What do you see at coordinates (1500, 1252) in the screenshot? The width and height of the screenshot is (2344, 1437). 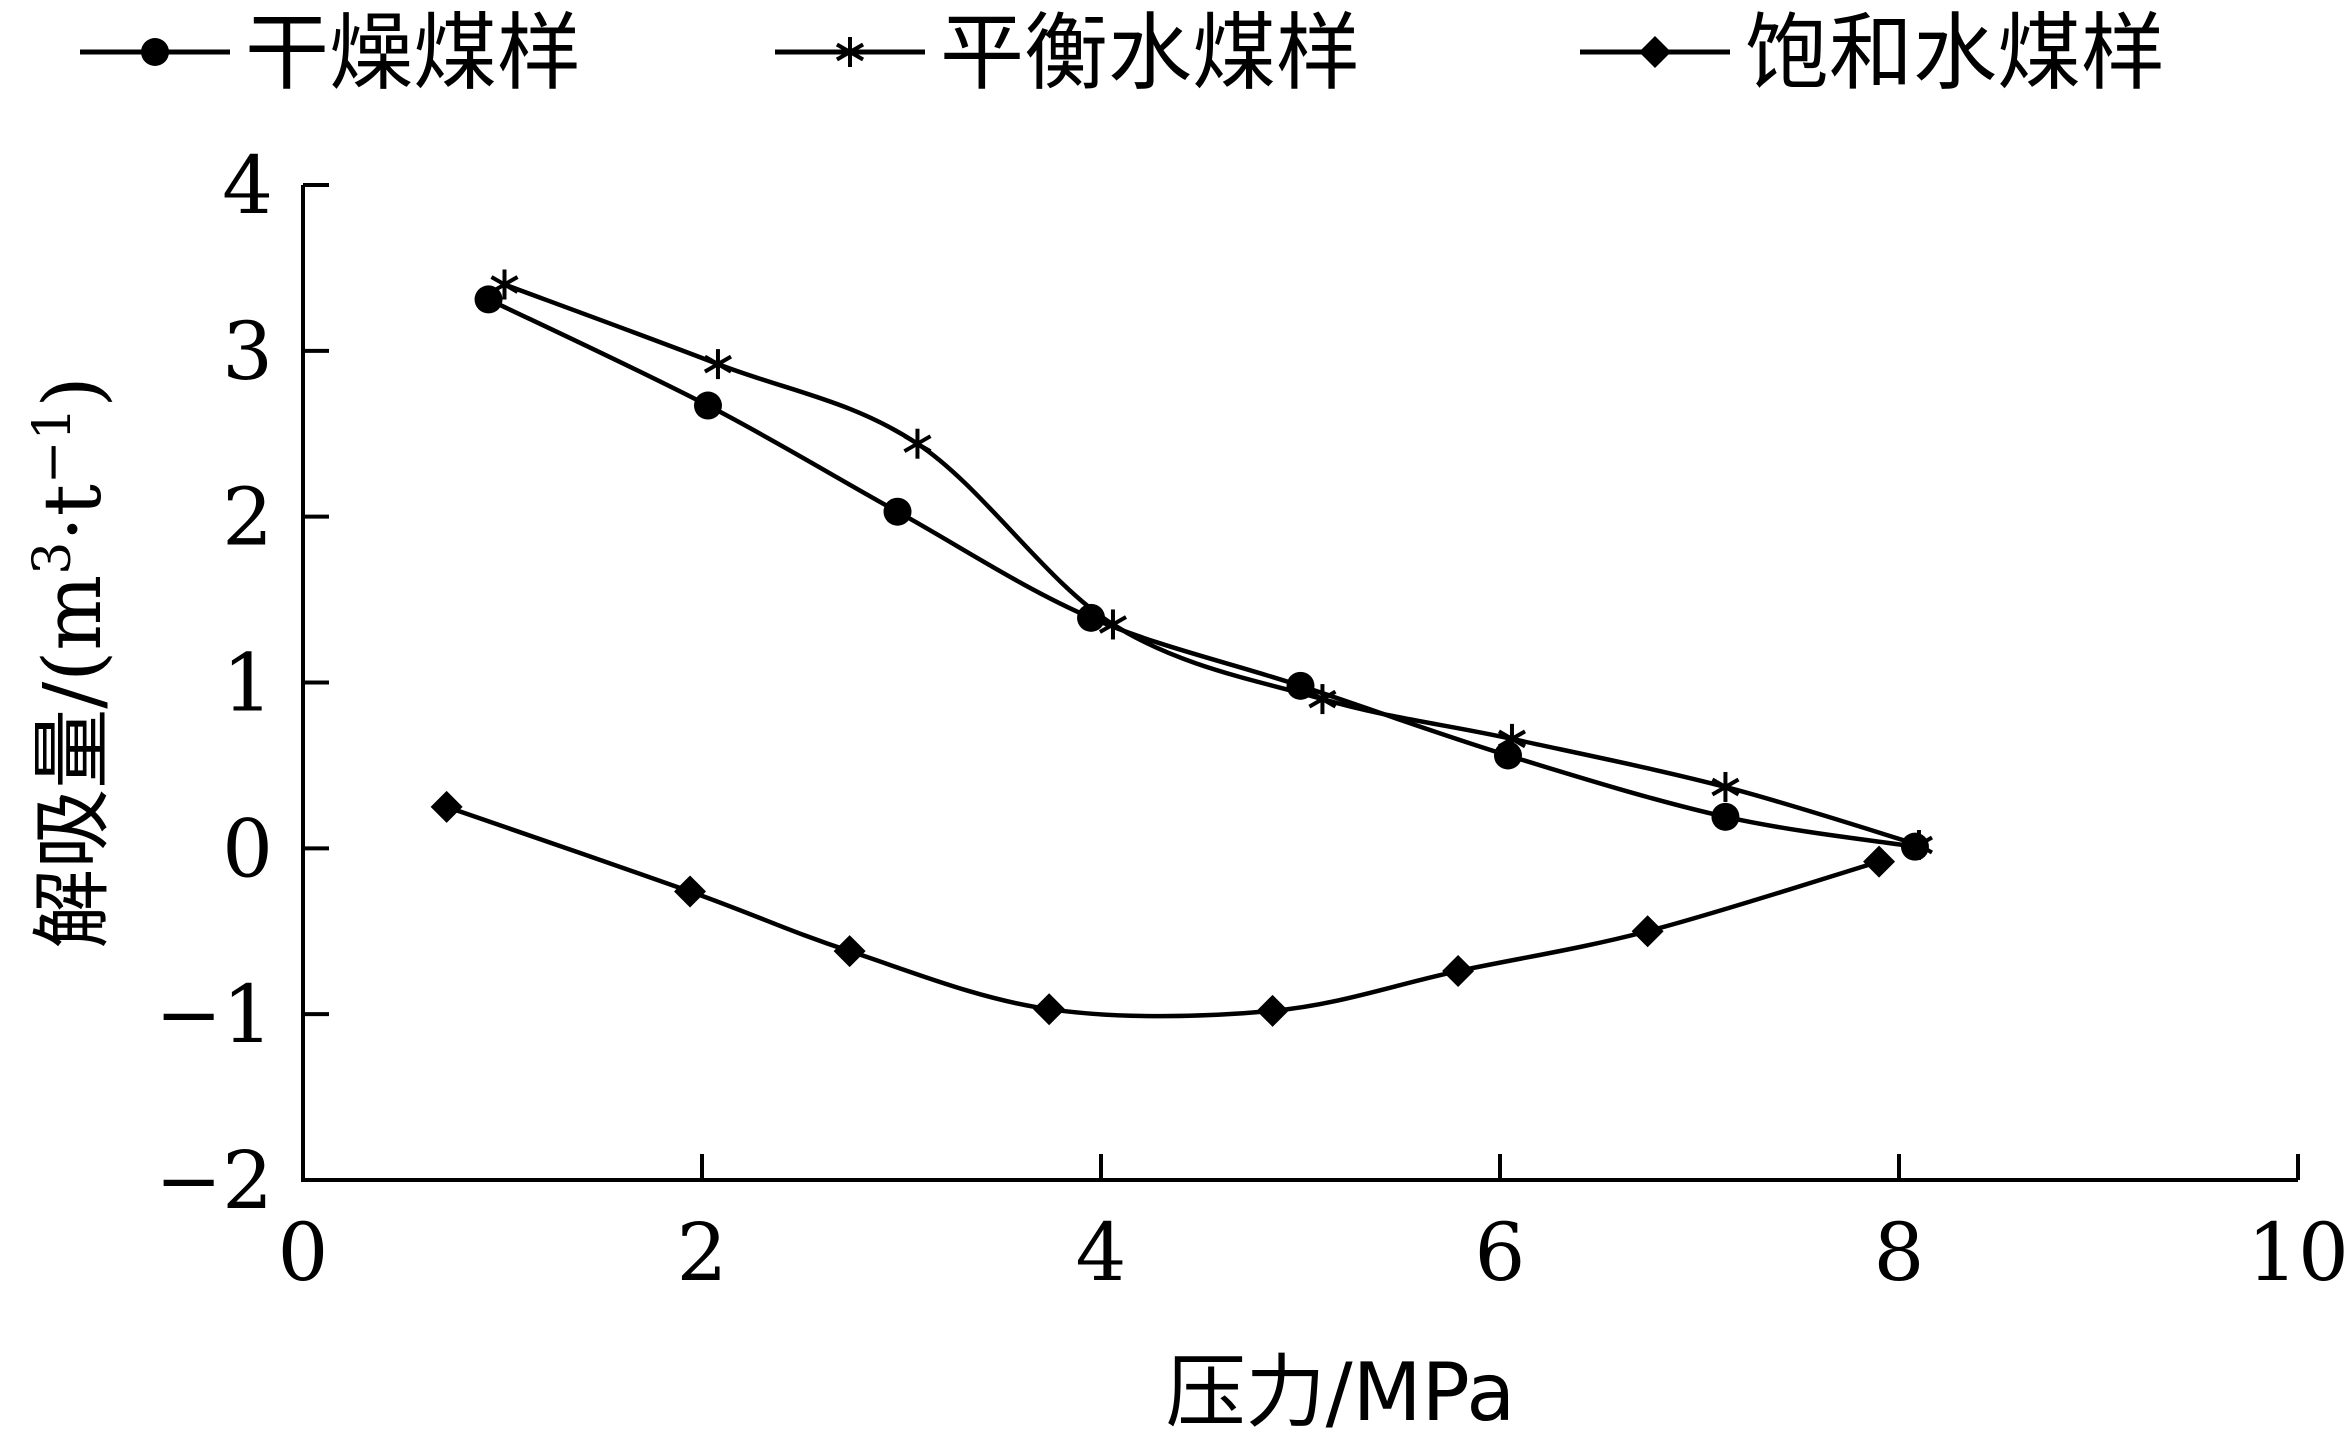 I see `x-tick-label: 6` at bounding box center [1500, 1252].